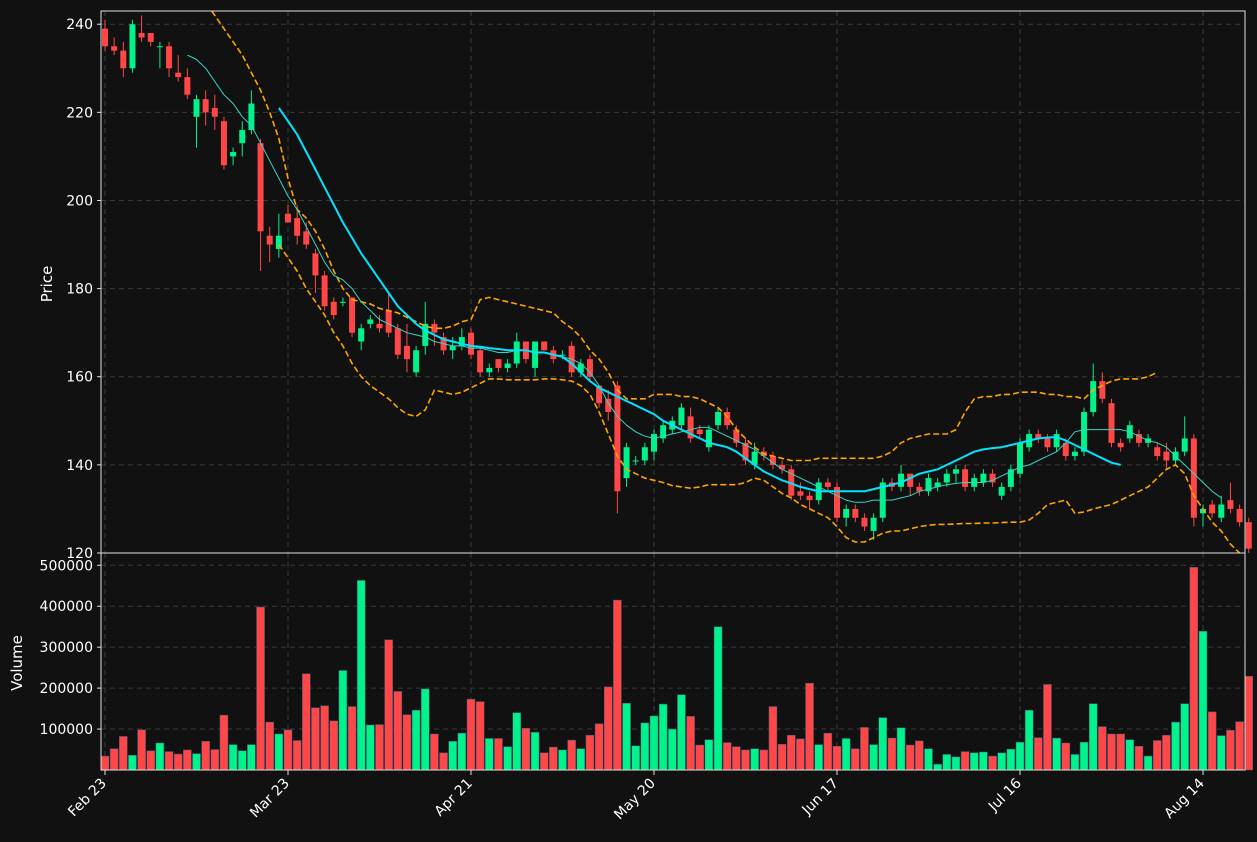  Describe the element at coordinates (79, 25) in the screenshot. I see `price-tick-label: 240` at that location.